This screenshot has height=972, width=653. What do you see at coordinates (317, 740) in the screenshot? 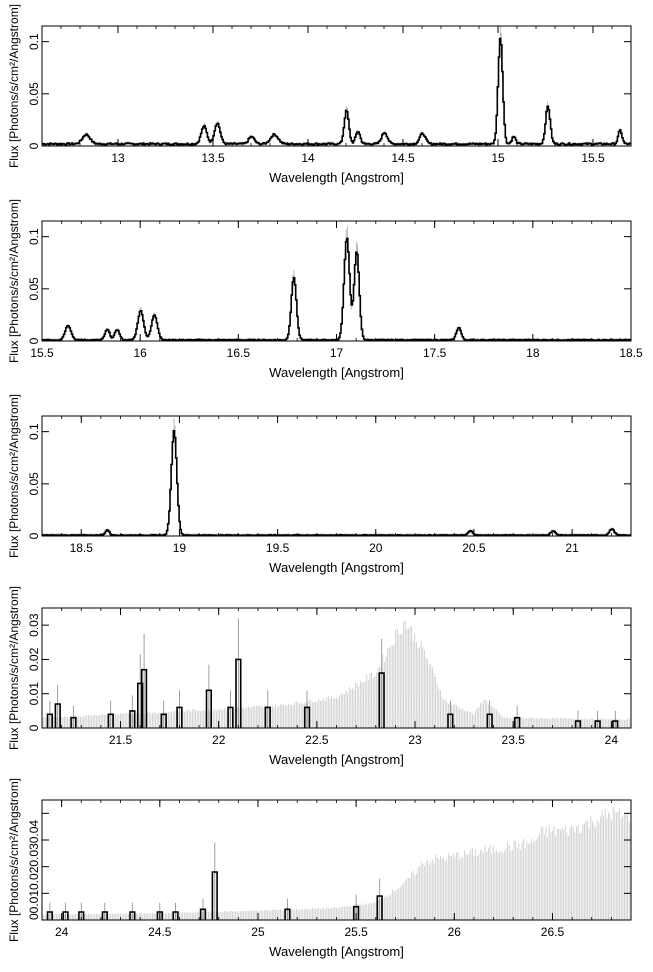
I see `x-tick-label: 22.5` at bounding box center [317, 740].